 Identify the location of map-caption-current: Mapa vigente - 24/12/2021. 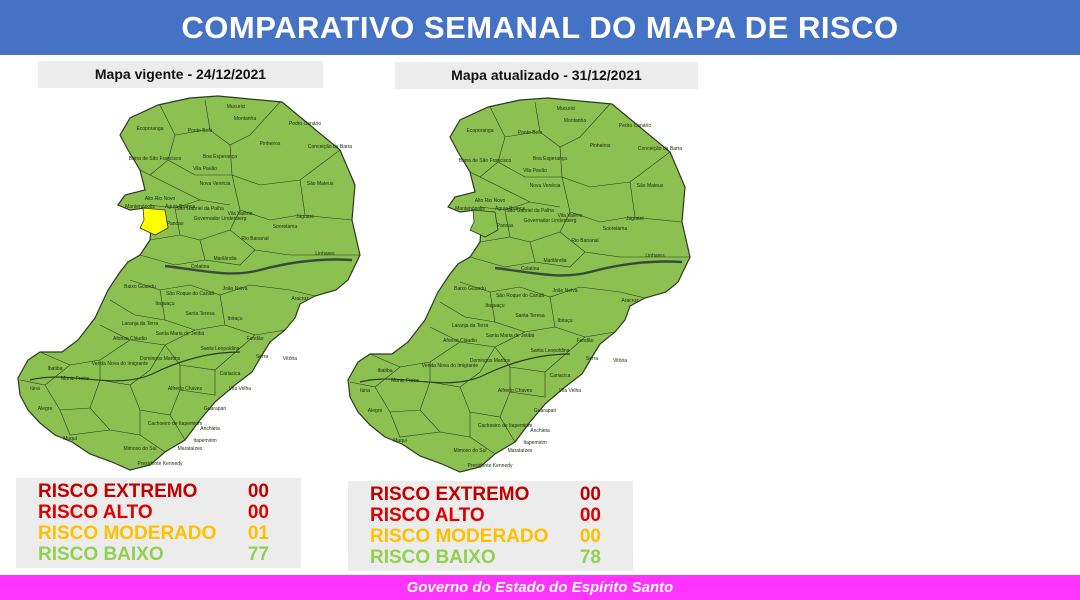
(180, 74).